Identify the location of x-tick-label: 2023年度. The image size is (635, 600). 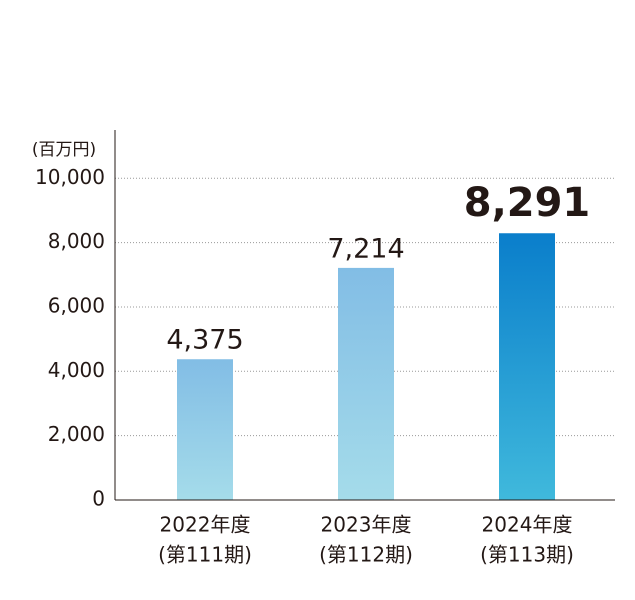
(366, 525).